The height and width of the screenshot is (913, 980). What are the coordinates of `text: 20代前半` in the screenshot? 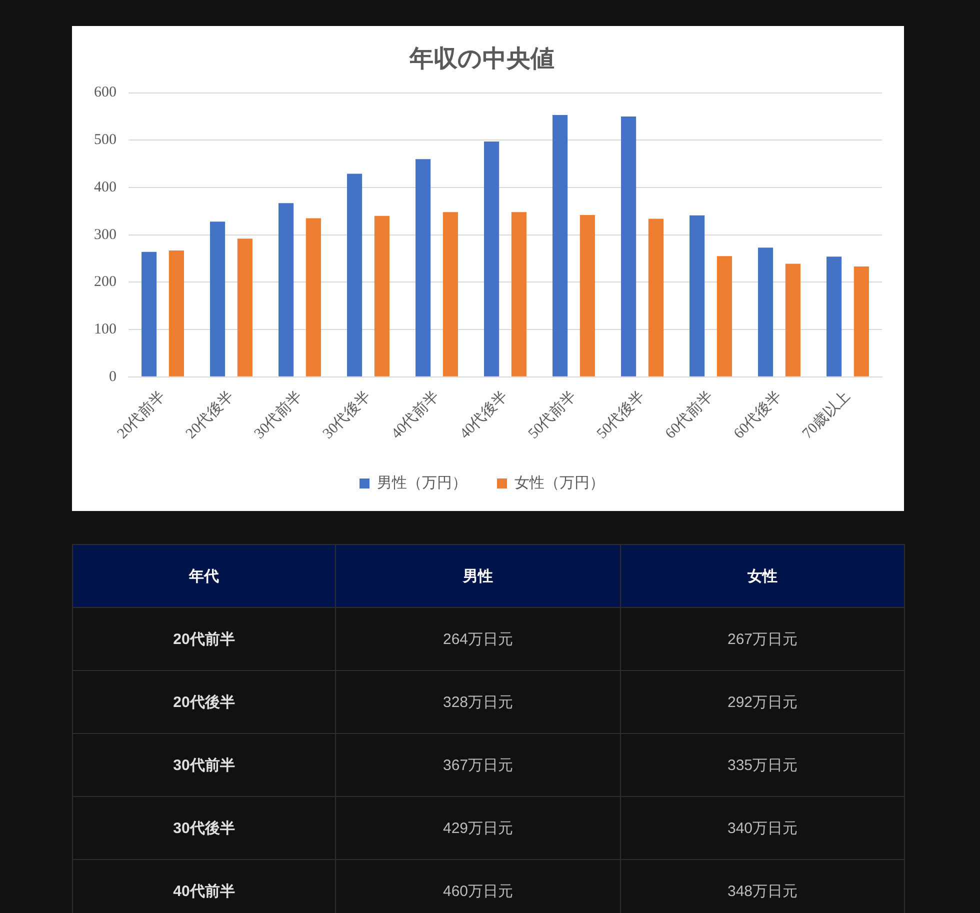 It's located at (204, 639).